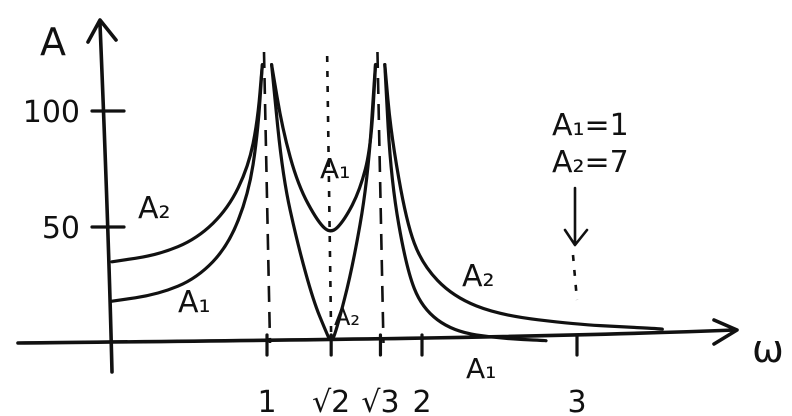 This screenshot has height=416, width=792. I want to click on curve-label-a1-right: A₁, so click(481, 368).